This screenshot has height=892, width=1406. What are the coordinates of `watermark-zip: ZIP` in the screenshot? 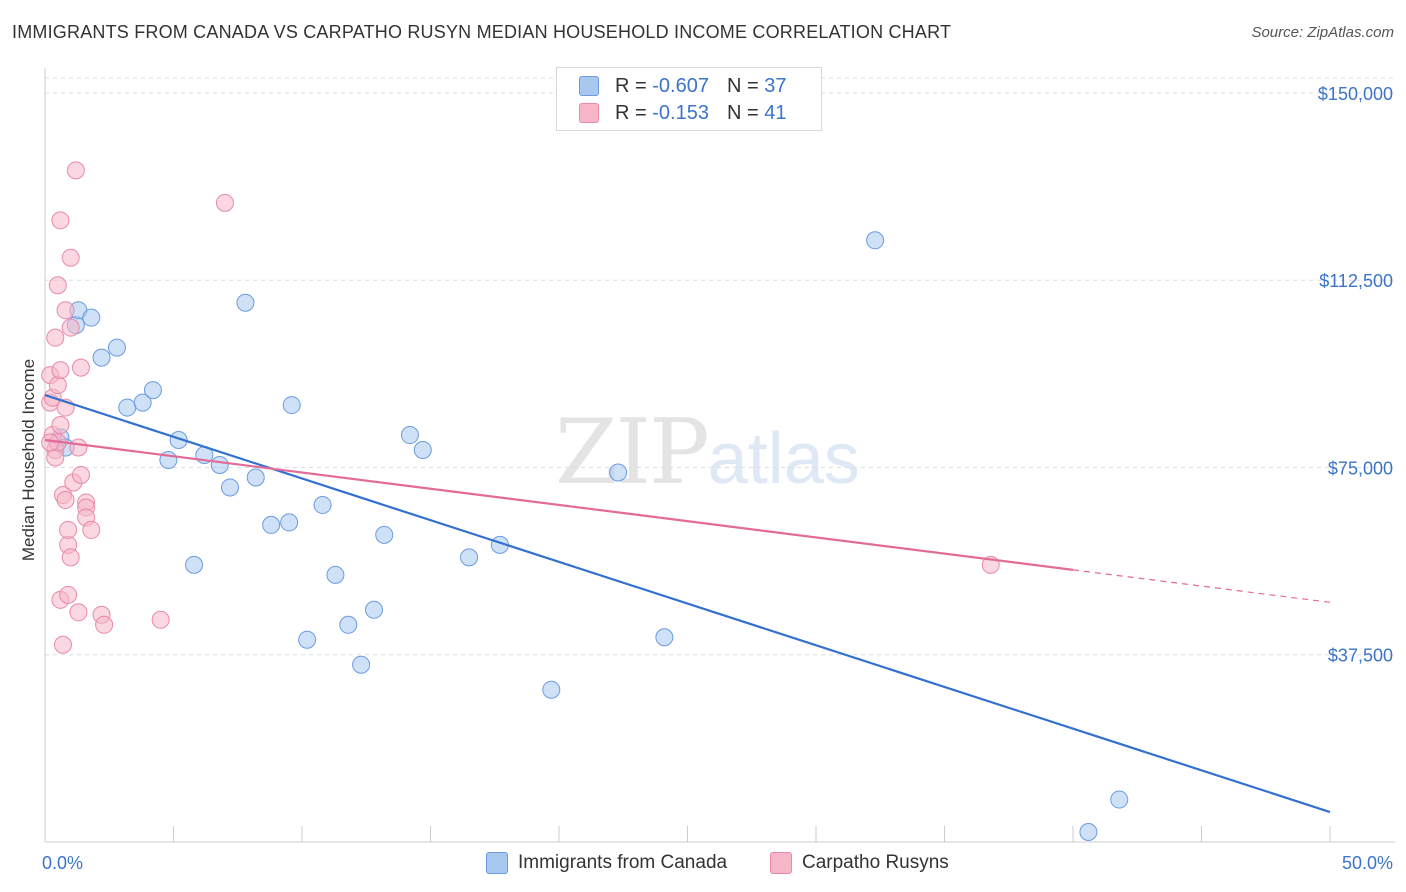 It's located at (632, 452).